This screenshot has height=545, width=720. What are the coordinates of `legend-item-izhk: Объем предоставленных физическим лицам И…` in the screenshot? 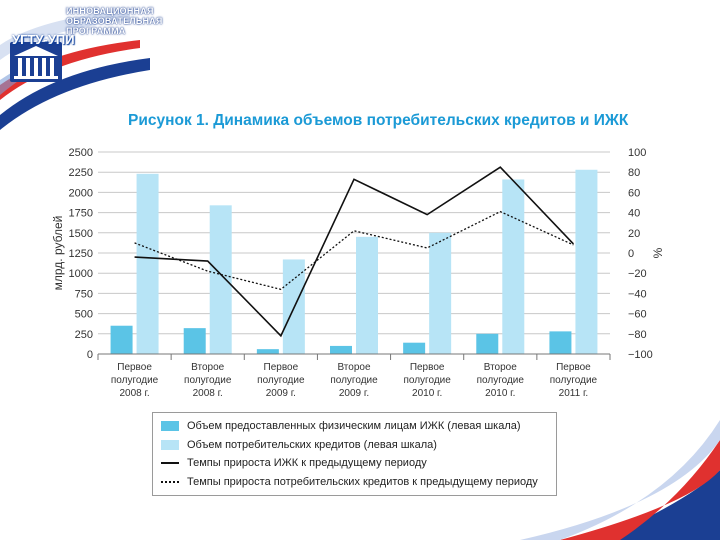 It's located at (358, 426).